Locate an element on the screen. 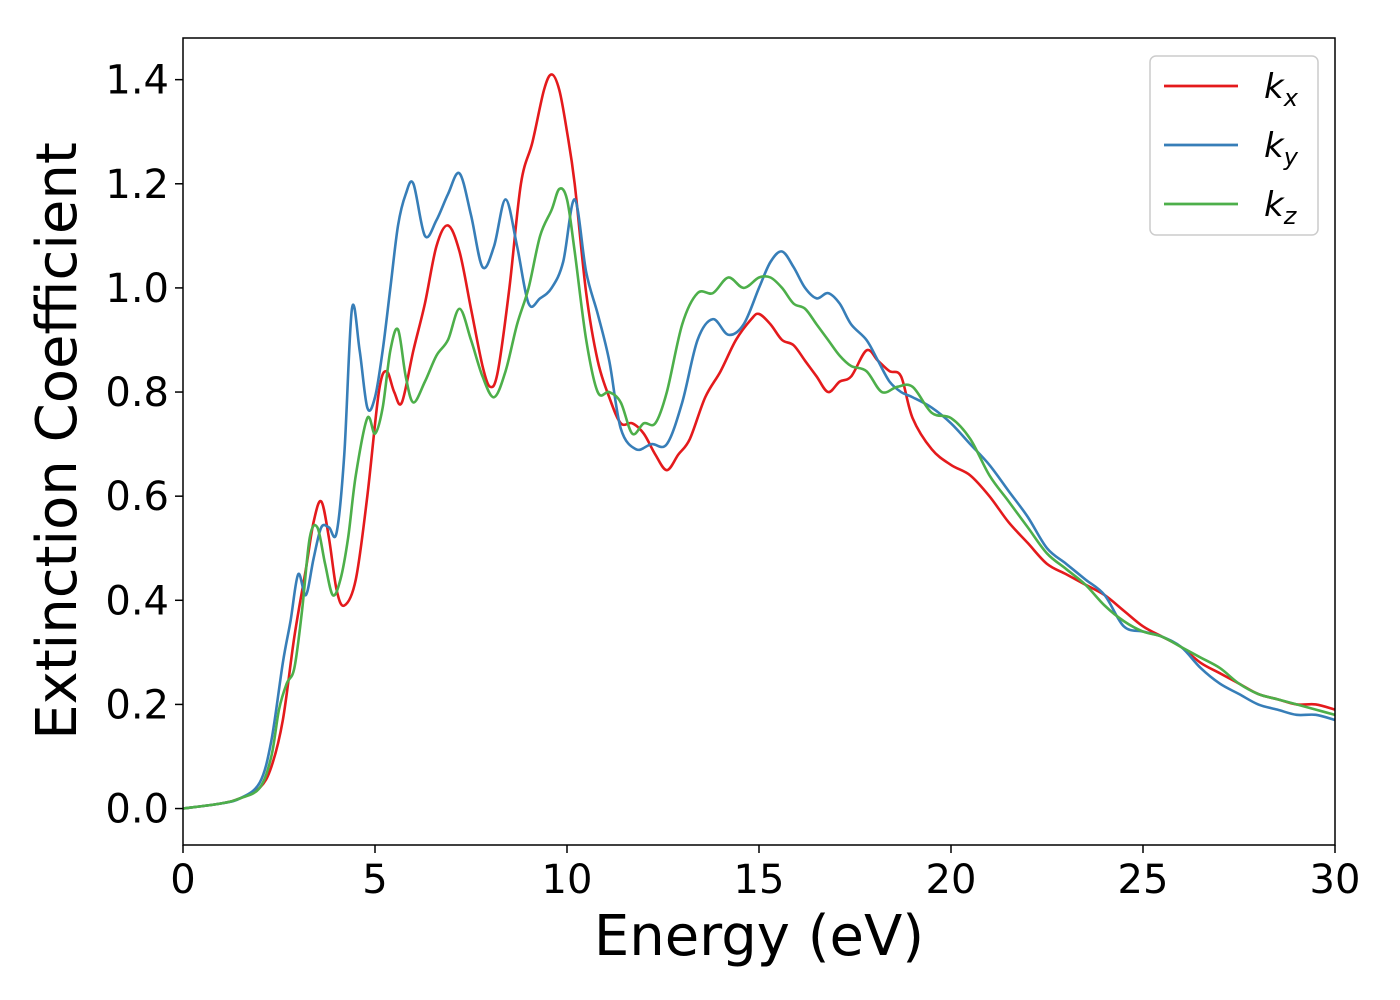 The image size is (1400, 1000). x-tick-label: 10 is located at coordinates (567, 880).